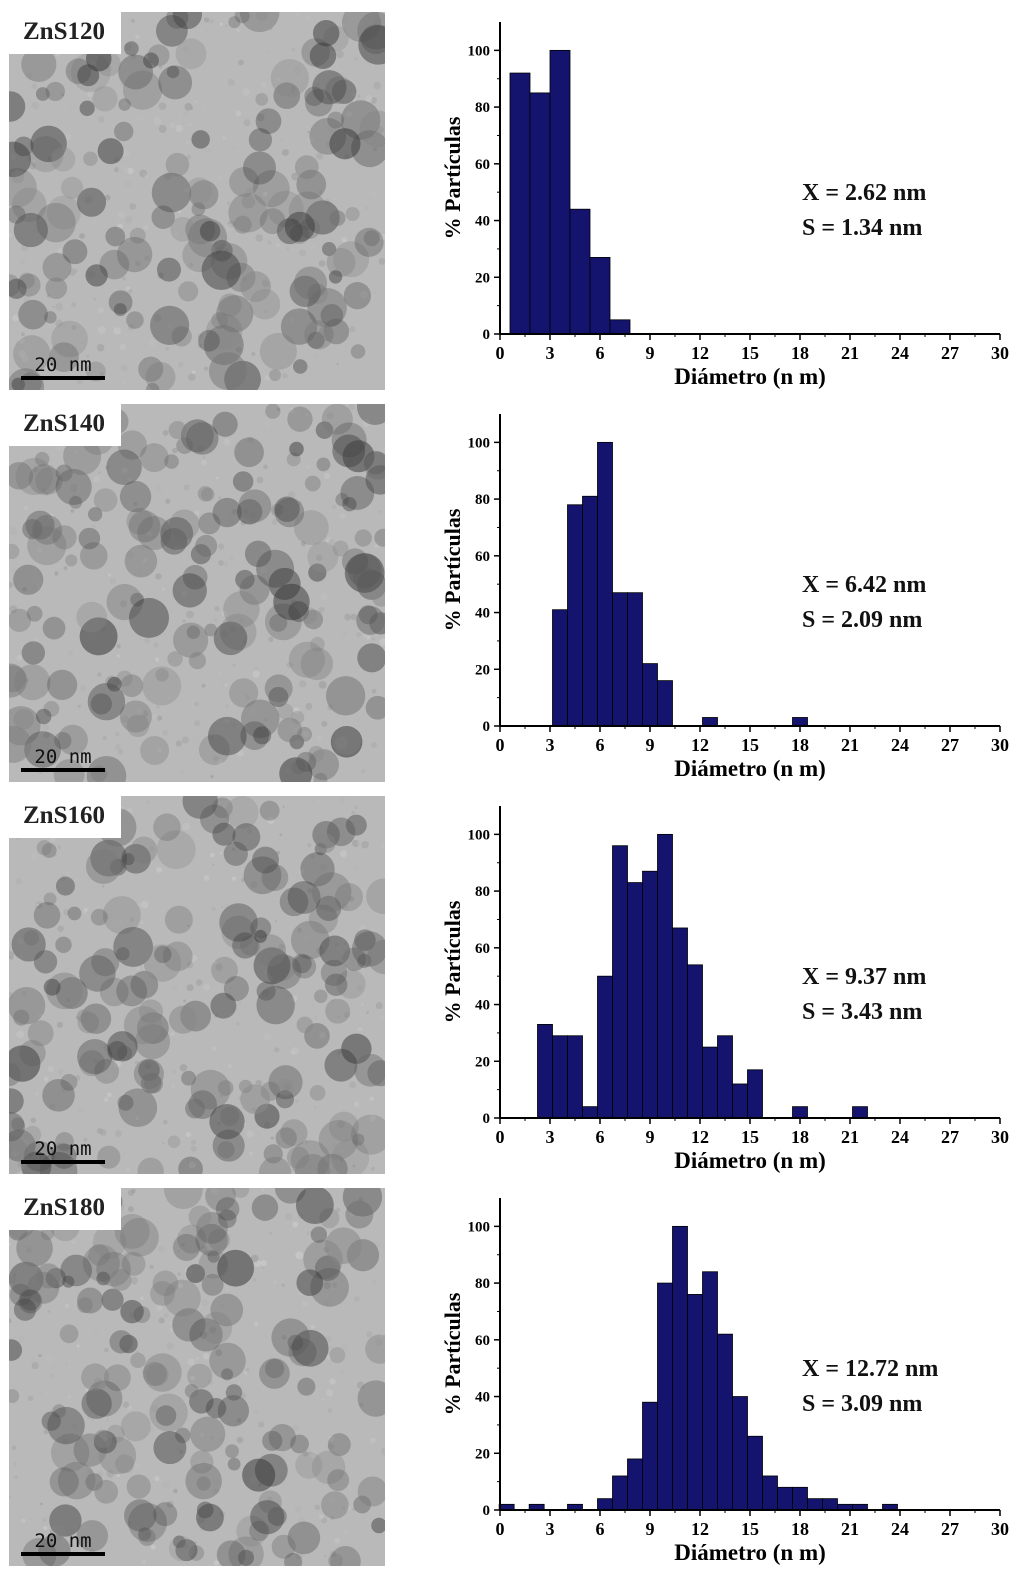  I want to click on histogram-bar, so click(635, 659).